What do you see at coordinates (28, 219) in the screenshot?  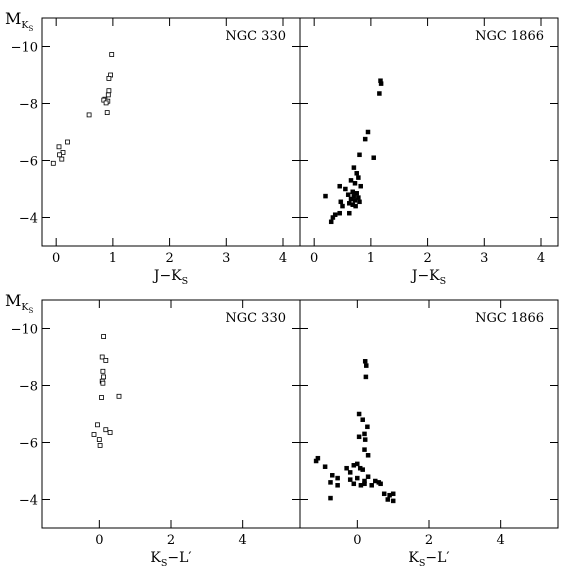 I see `y-tick-label: −4` at bounding box center [28, 219].